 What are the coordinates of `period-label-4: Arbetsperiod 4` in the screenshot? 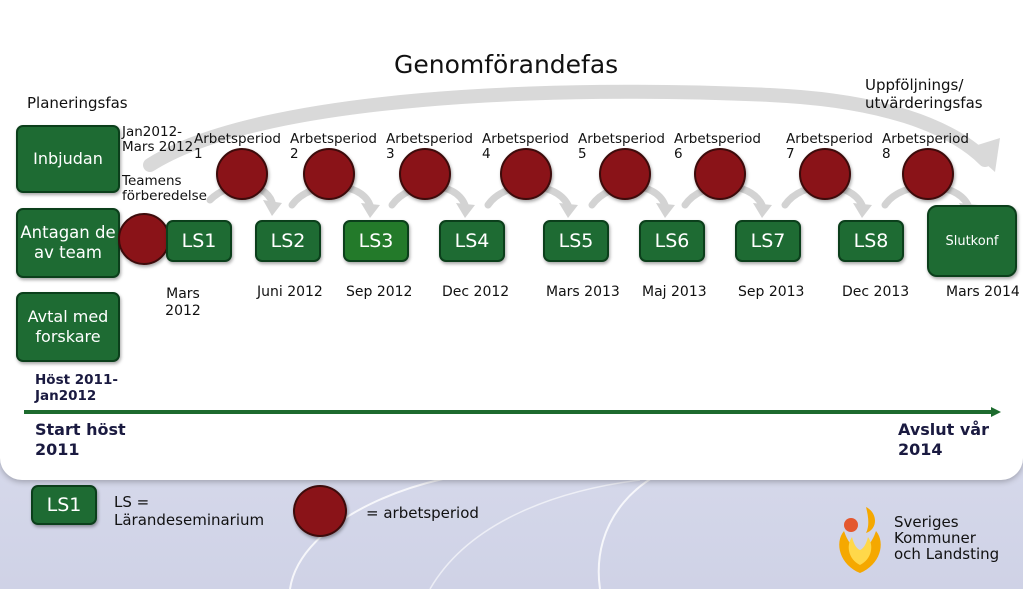 It's located at (525, 146).